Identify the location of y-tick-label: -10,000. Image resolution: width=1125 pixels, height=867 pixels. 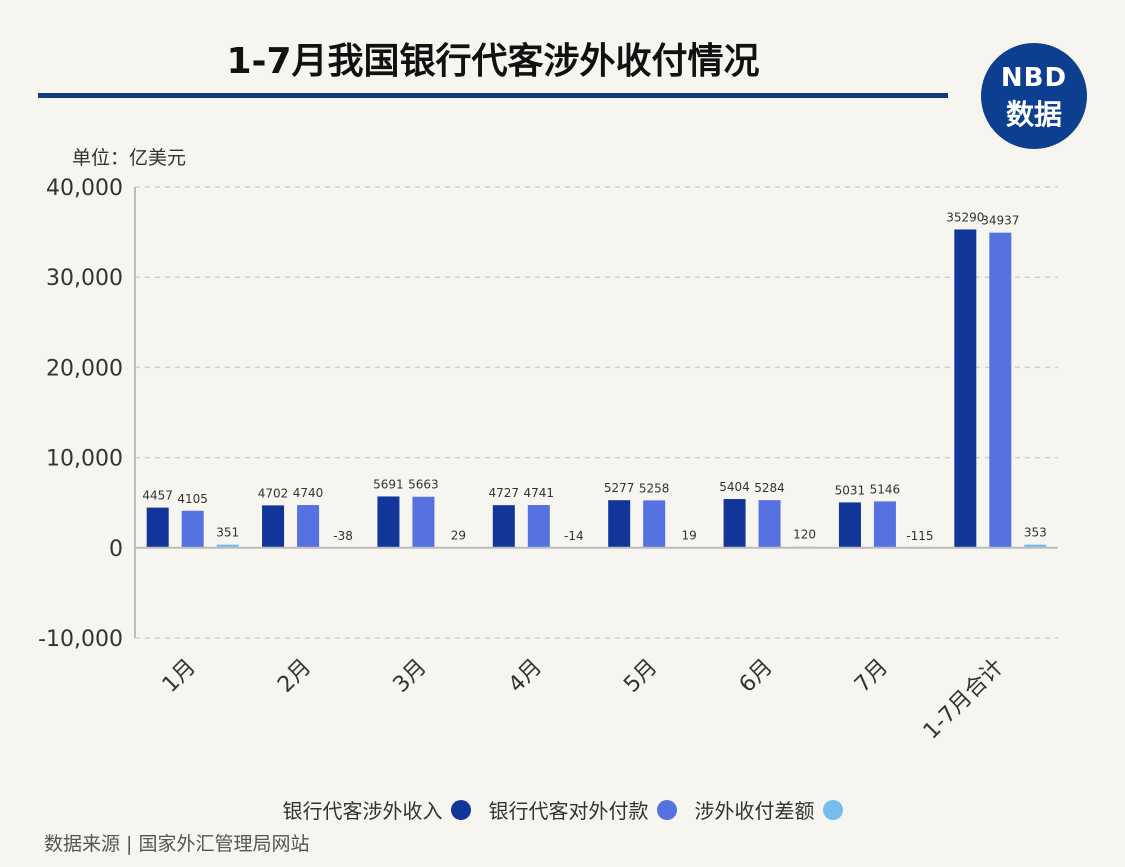
(80, 639).